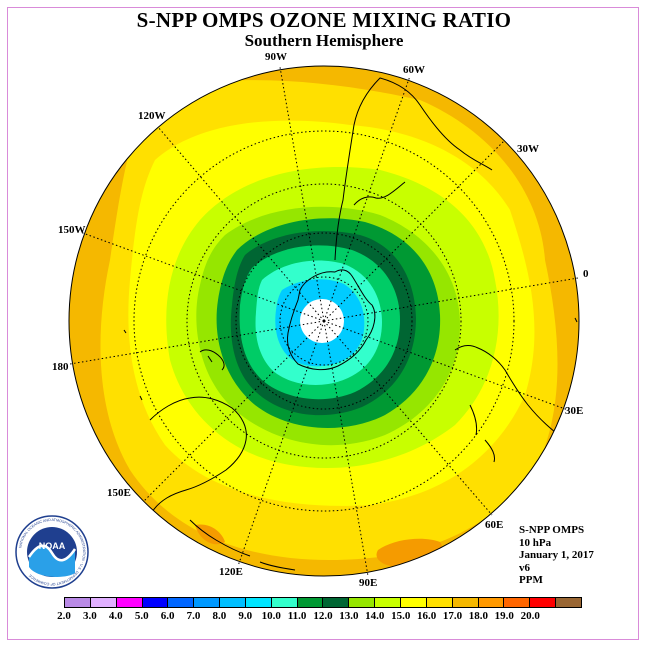  What do you see at coordinates (90, 616) in the screenshot?
I see `colorbar-tick-label: 3.0` at bounding box center [90, 616].